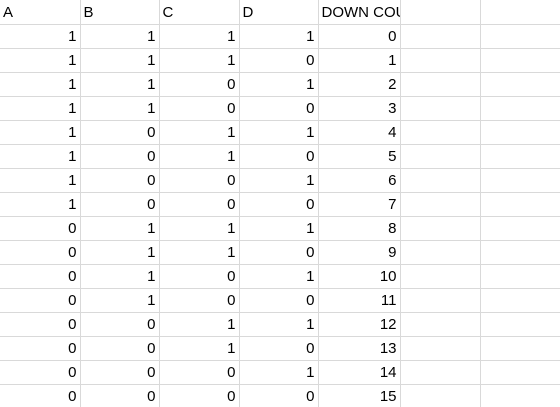 Image resolution: width=560 pixels, height=407 pixels. Describe the element at coordinates (359, 276) in the screenshot. I see `cell-output: 10` at that location.